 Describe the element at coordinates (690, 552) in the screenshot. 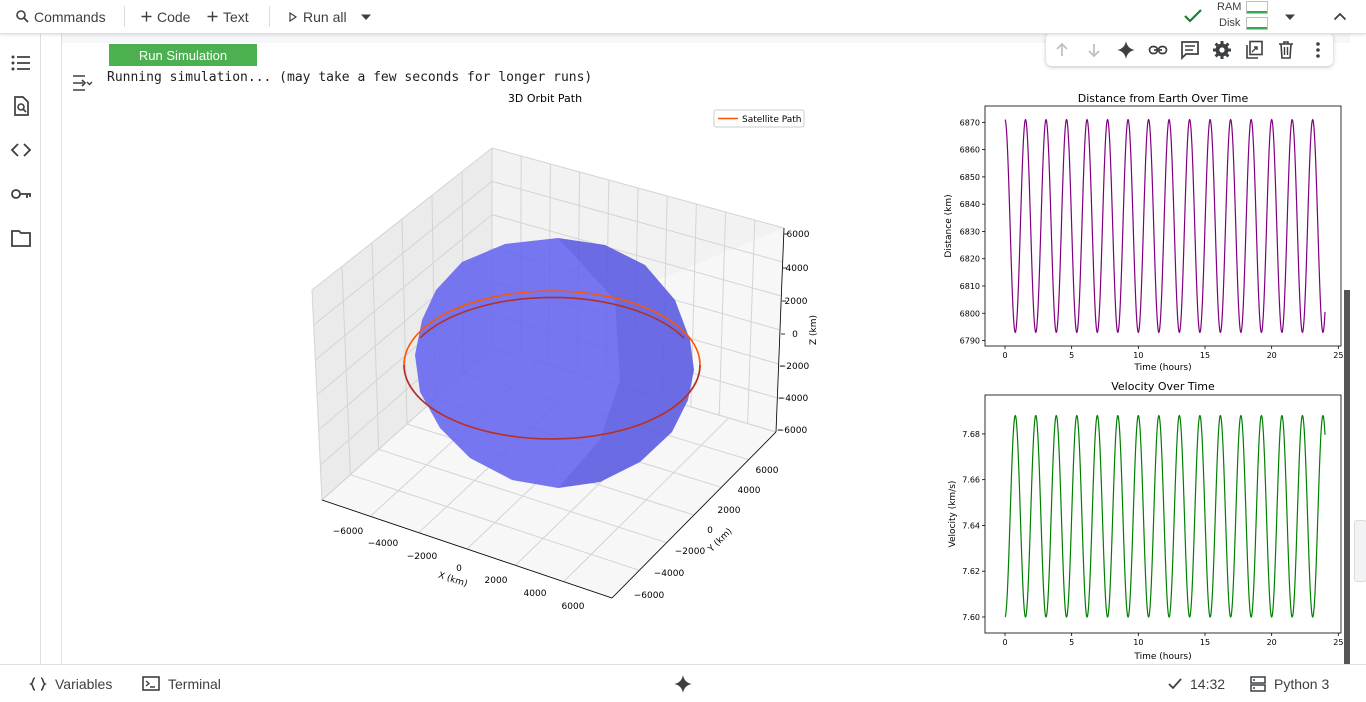

I see `y-tick-label: −2000` at that location.